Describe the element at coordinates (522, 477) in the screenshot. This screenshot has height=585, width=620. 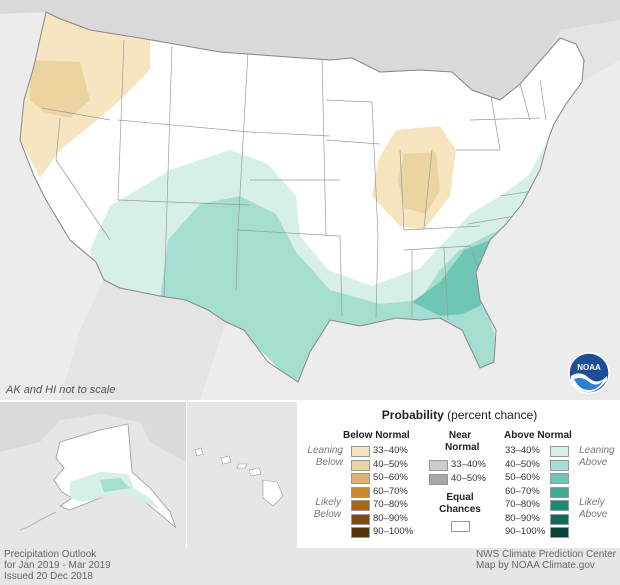
I see `above-normal-label: 50–60%` at that location.